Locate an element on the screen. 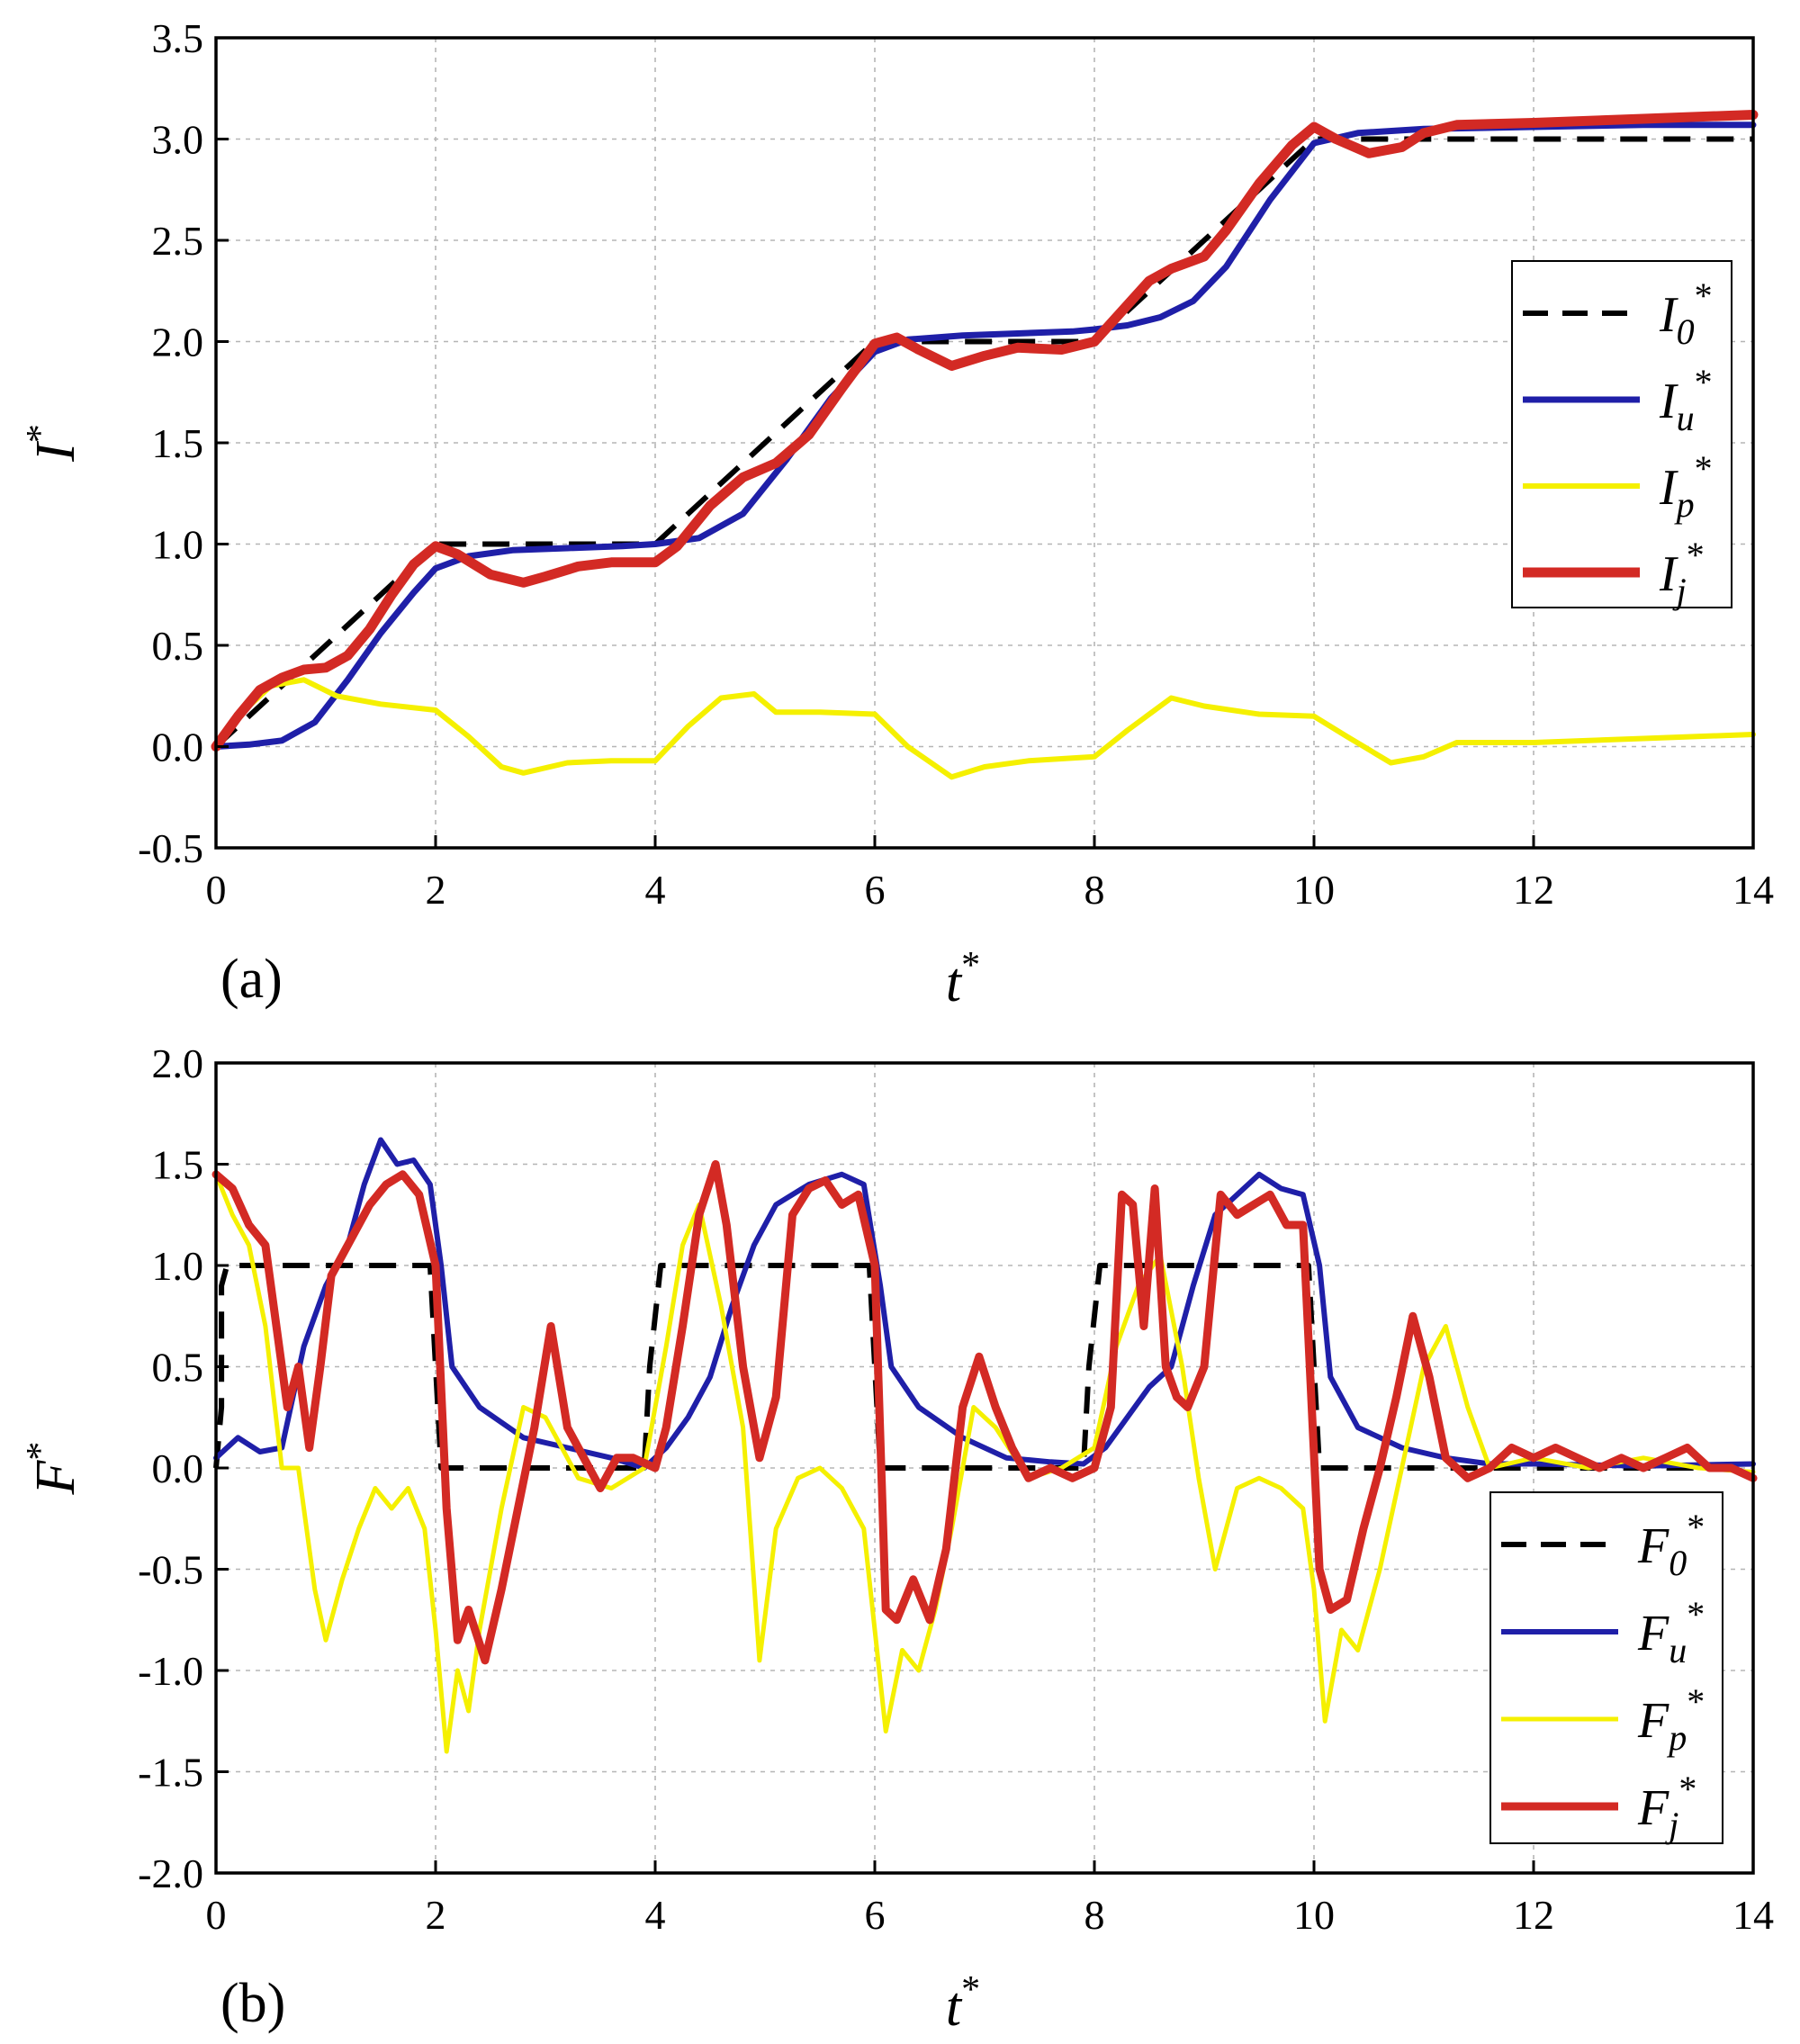 This screenshot has width=1800, height=2044. panel-b-legend: F0* Fu* Fp* Fj* is located at coordinates (1607, 1668).